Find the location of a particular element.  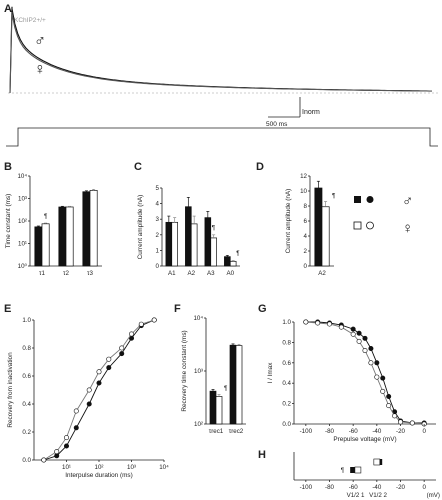

panel-f-significance: ¶ is located at coordinates (226, 388).